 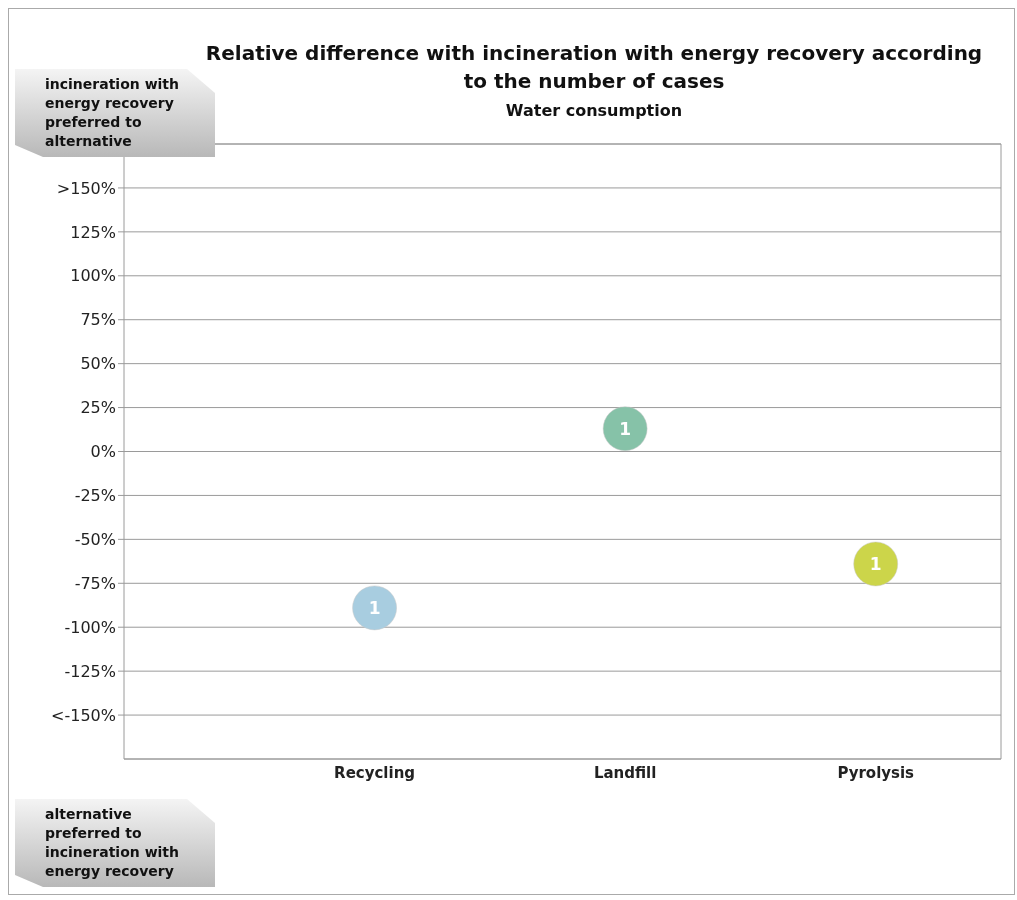 What do you see at coordinates (112, 113) in the screenshot?
I see `annotation: incineration with energy recovery preferred to alternative` at bounding box center [112, 113].